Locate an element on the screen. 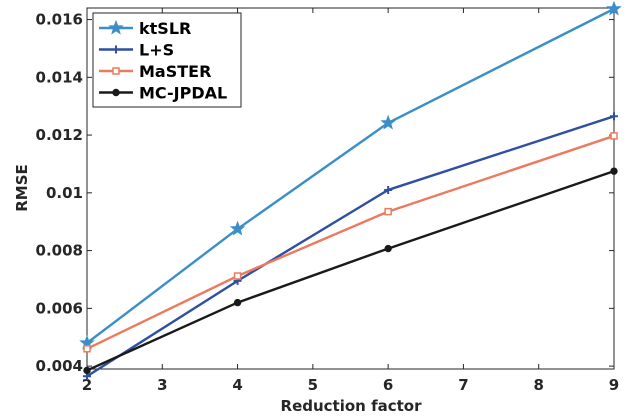 The width and height of the screenshot is (631, 417). y-tick-label: 0.012 is located at coordinates (59, 135).